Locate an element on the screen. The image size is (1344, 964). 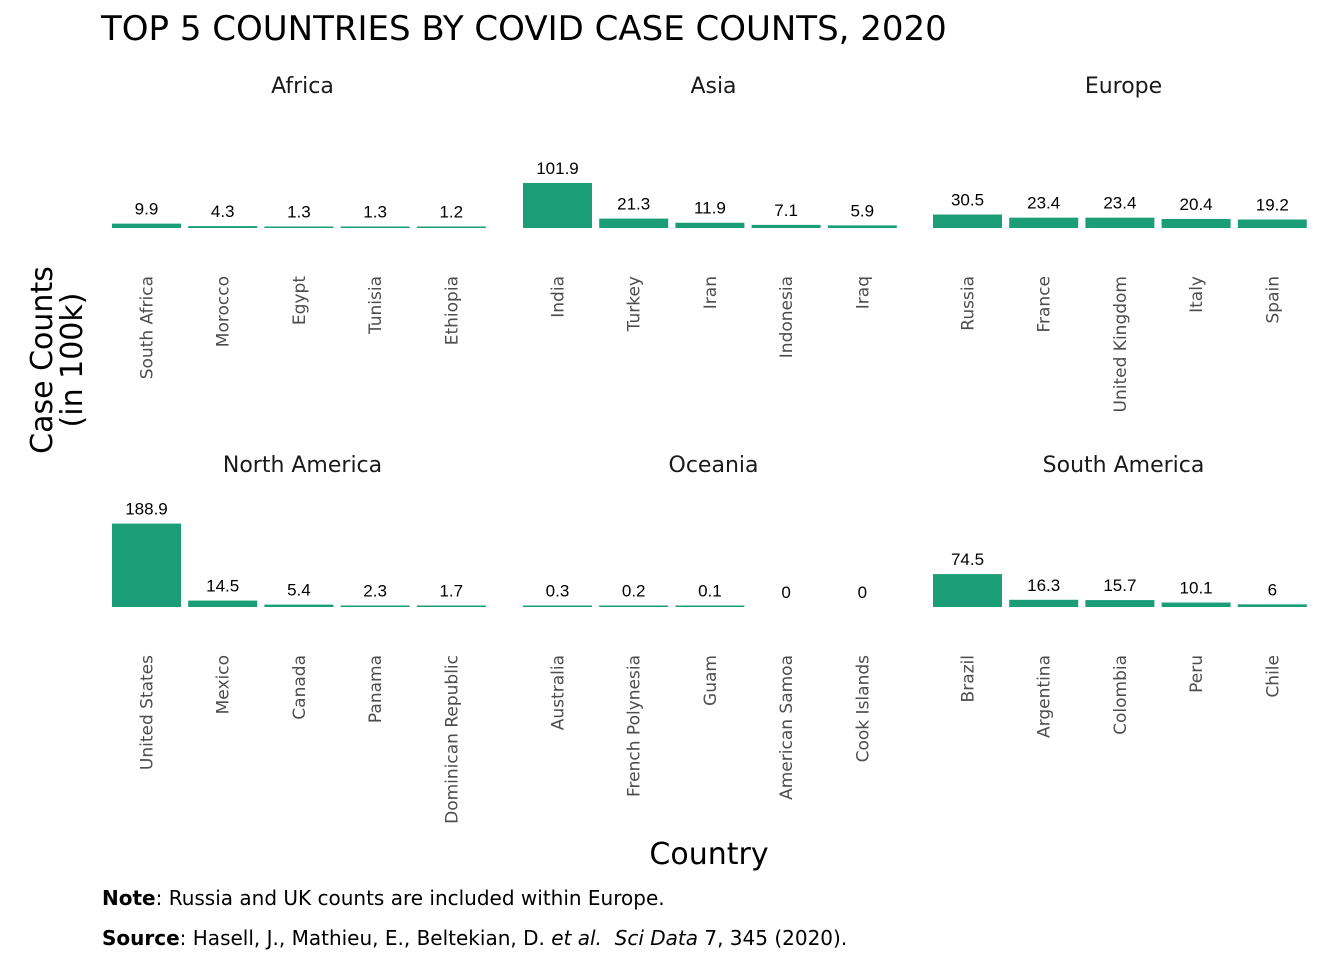
facet-title-north-america: North America is located at coordinates (302, 465).